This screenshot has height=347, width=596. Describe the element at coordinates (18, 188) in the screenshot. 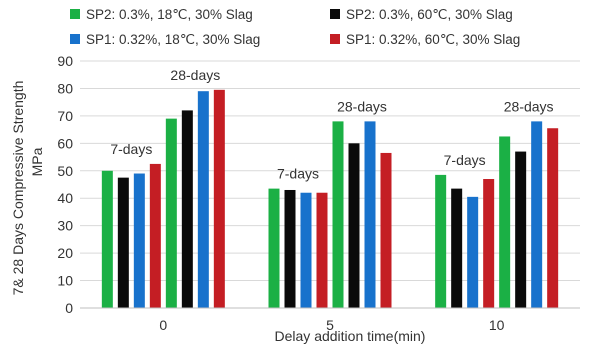

I see `y-axis-title-line1: 7& 28 Days Compressive Strength` at that location.